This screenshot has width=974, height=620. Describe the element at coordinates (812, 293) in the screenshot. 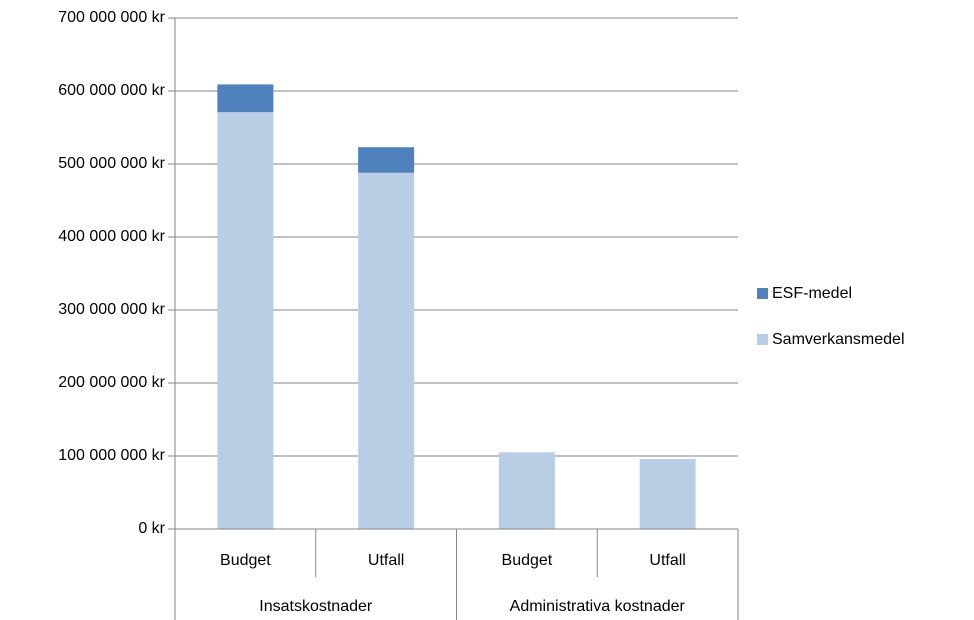

I see `legend-label: ESF-medel` at that location.